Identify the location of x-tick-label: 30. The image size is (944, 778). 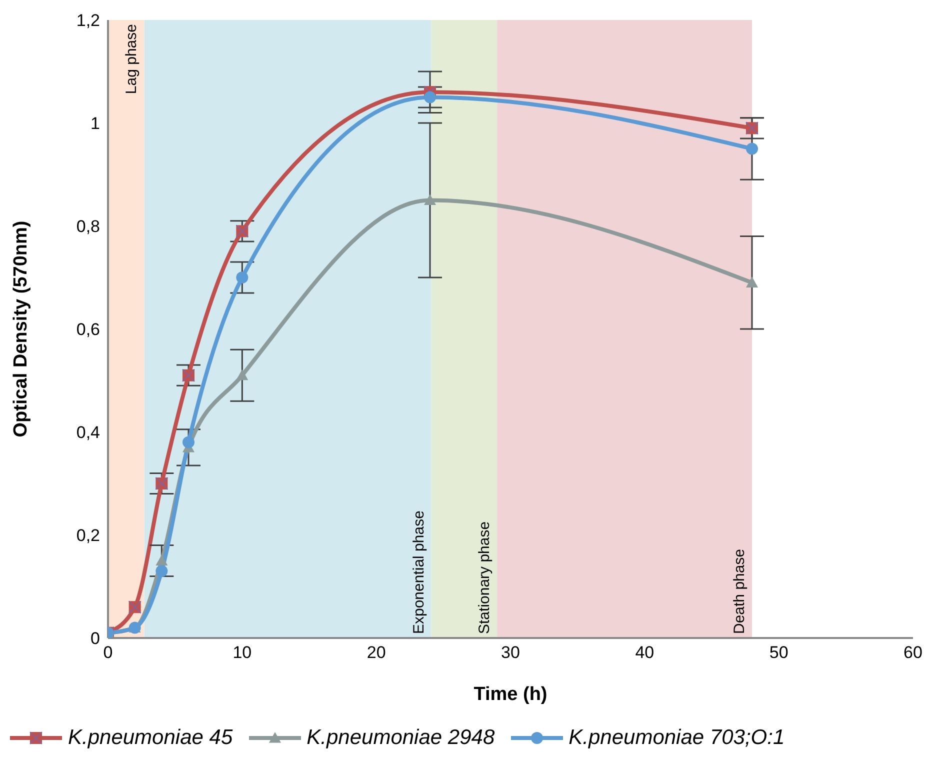
(510, 652).